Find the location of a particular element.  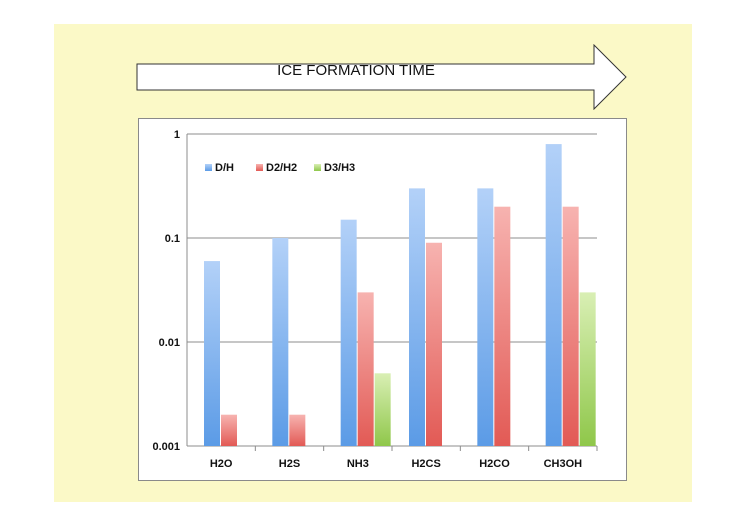

bar-d2-h2-nh3 is located at coordinates (365, 369).